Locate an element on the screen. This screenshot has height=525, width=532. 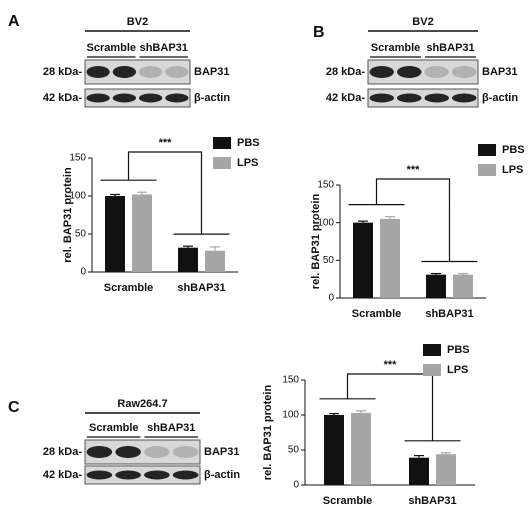
cell-line: Raw264.7 is located at coordinates (142, 404).